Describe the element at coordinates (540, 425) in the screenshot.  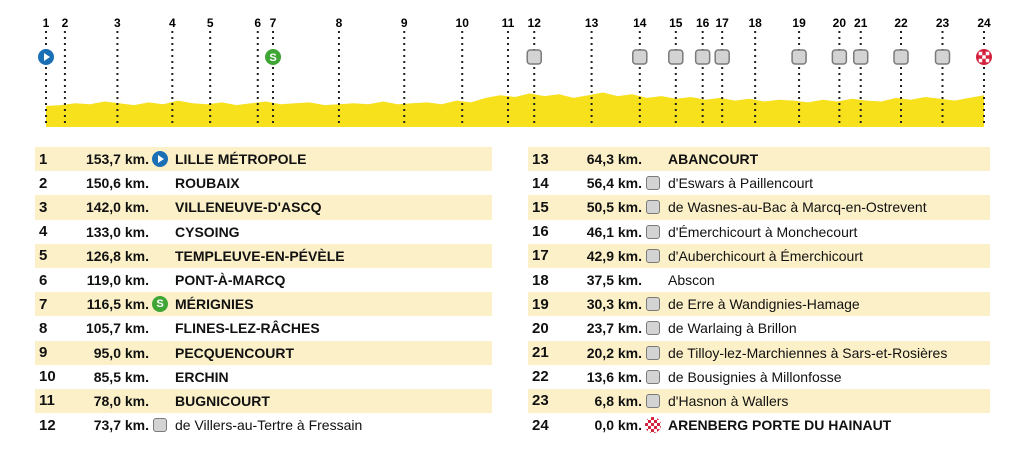
I see `checkpoint-number: 24` at that location.